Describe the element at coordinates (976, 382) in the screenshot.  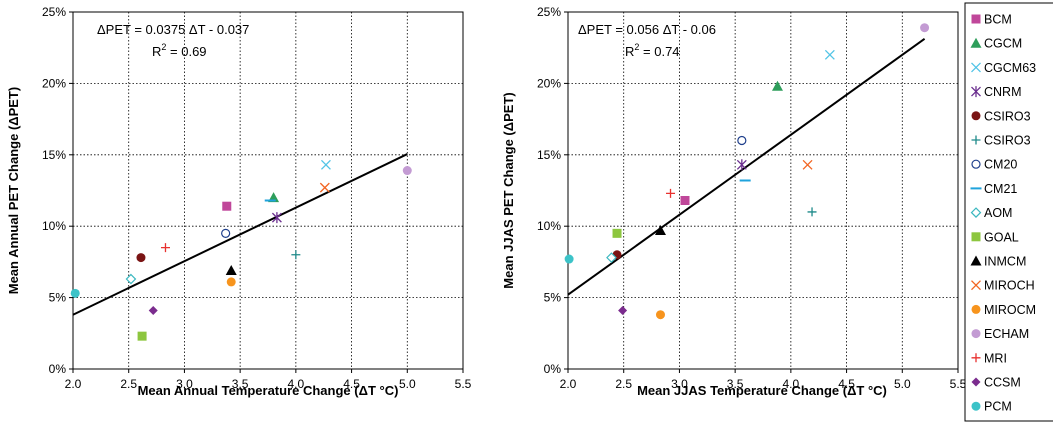
I see `legend-marker-ccsm` at that location.